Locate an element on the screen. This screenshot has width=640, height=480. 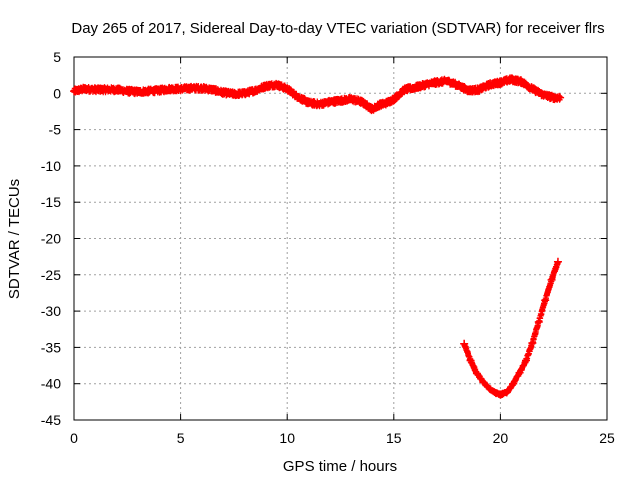
y-tick-label: 5 is located at coordinates (57, 57).